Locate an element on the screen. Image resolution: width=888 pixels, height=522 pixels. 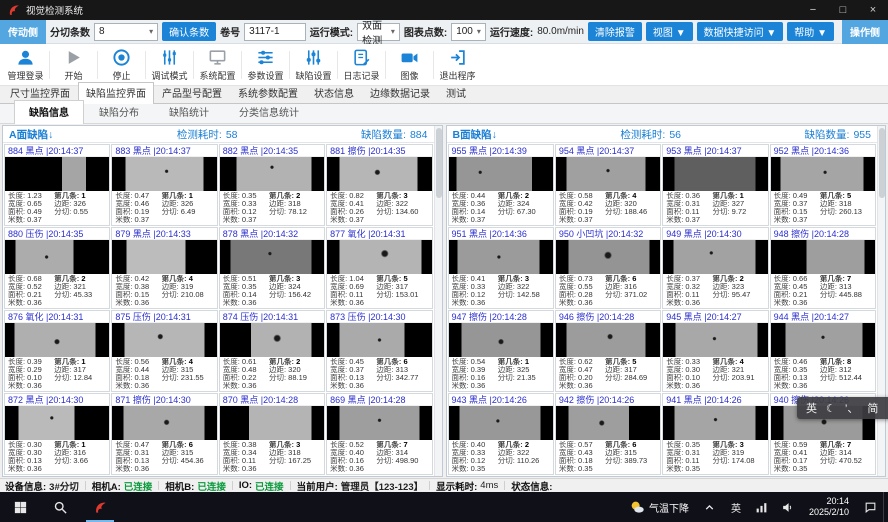
input-language-indicator: 英 is located at coordinates (735, 509).